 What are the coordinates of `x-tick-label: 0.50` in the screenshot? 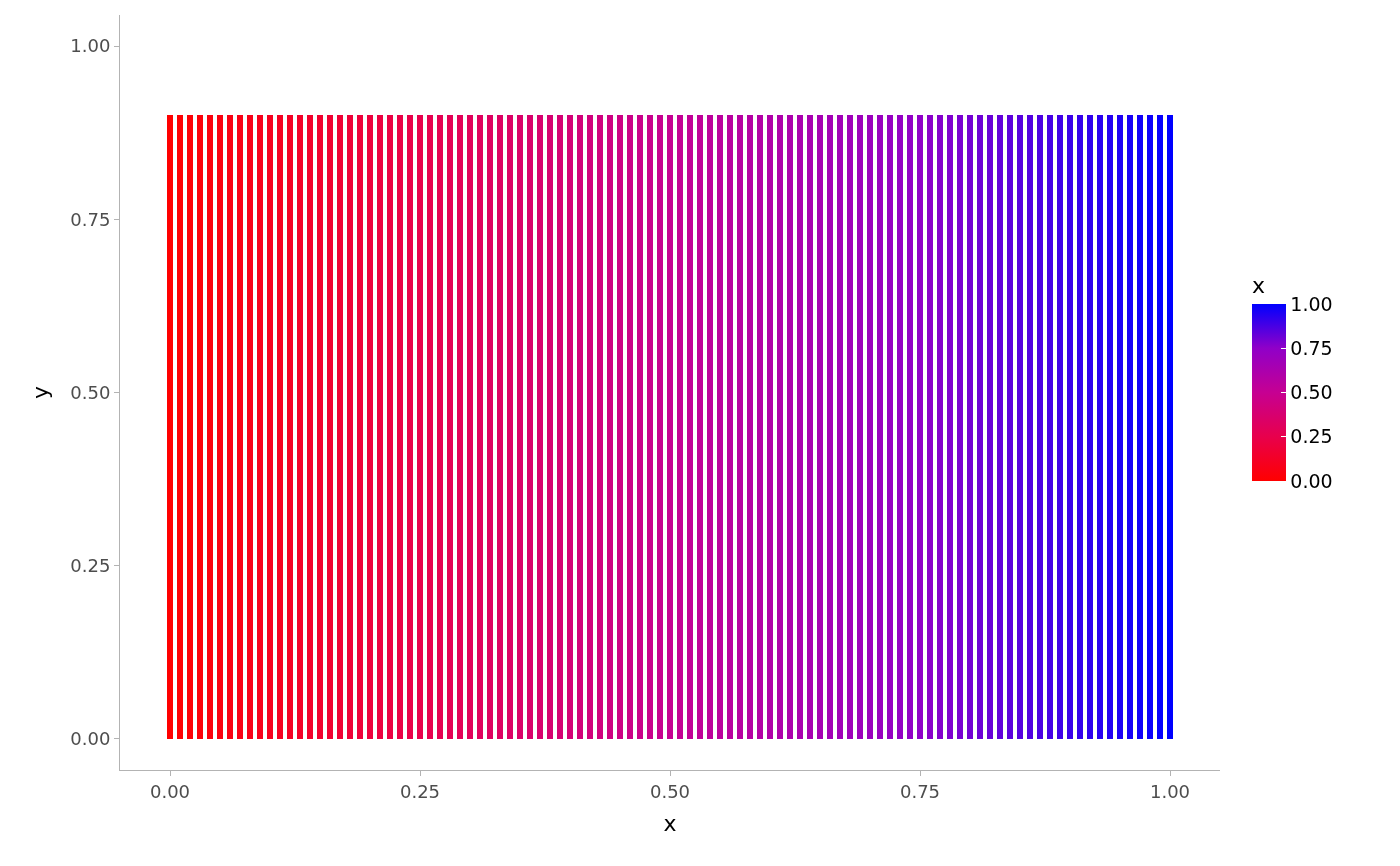 It's located at (670, 791).